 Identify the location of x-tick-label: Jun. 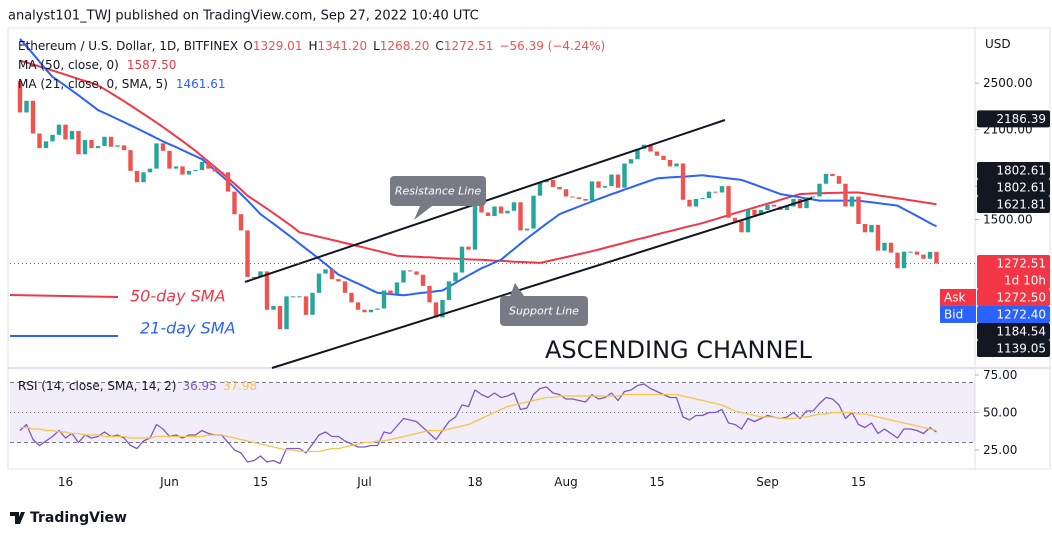
(169, 482).